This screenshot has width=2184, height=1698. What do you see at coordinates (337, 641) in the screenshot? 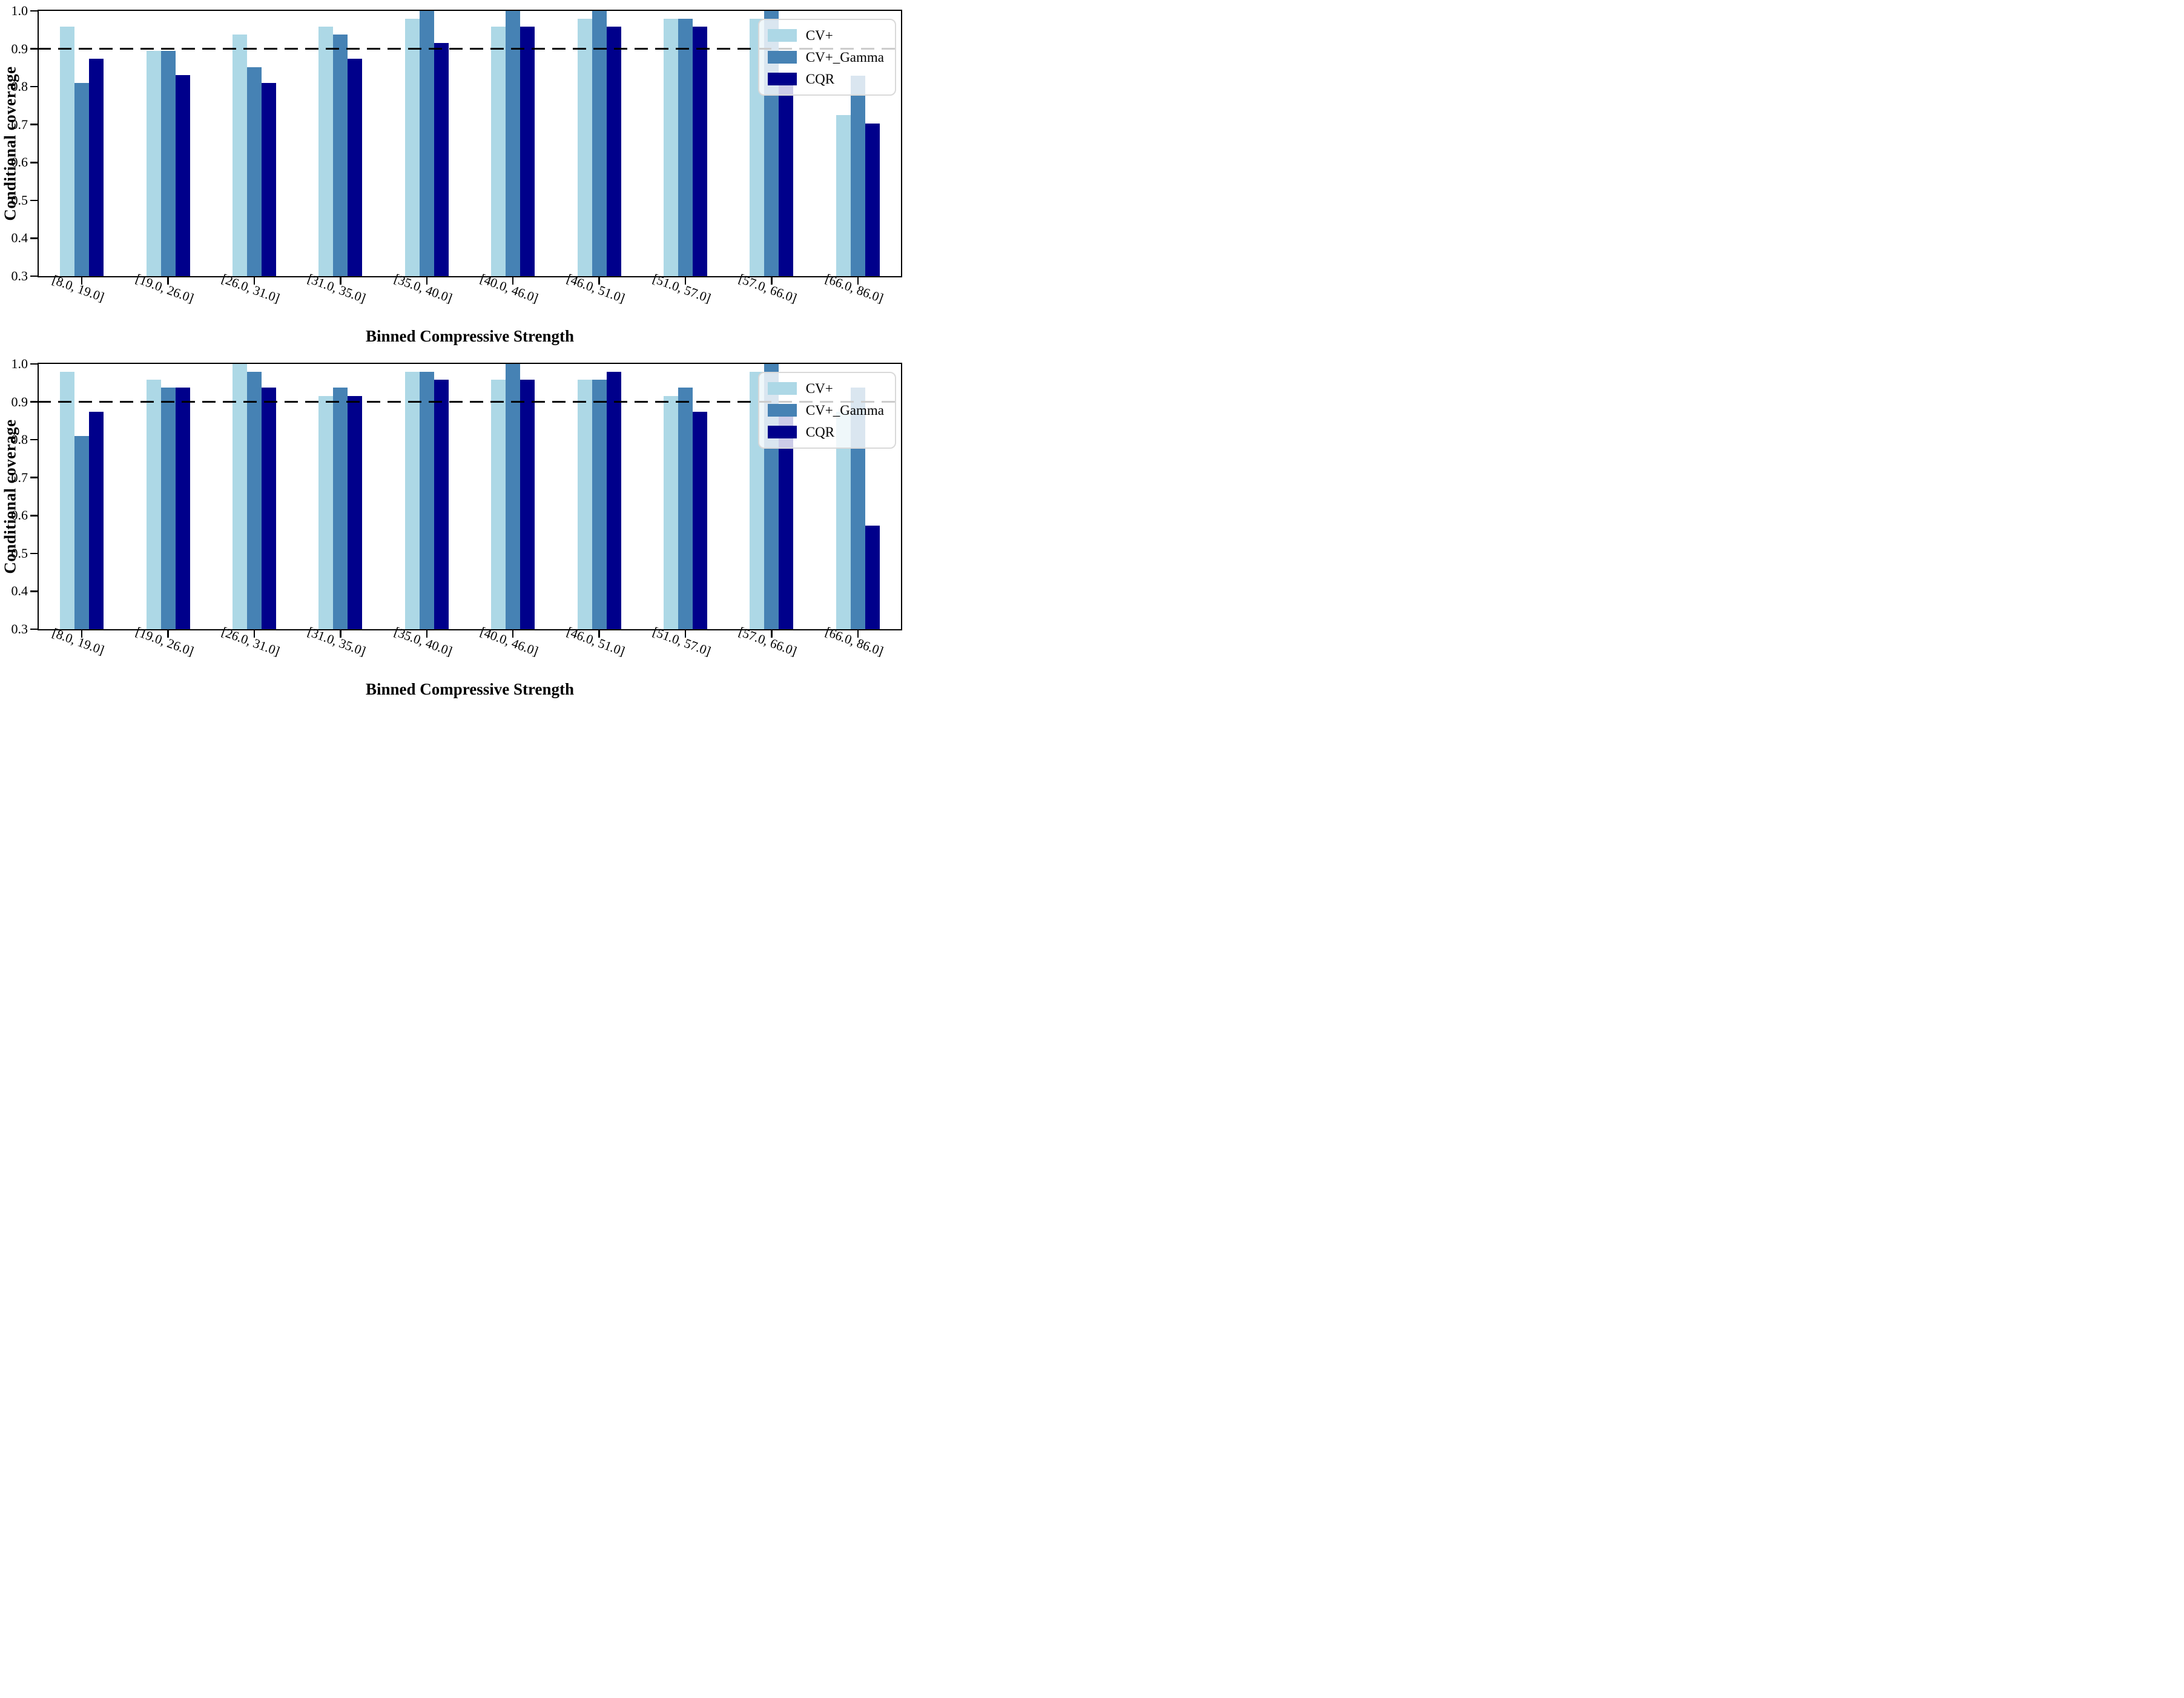
I see `x-tick-label: [31.0, 35.0]` at bounding box center [337, 641].